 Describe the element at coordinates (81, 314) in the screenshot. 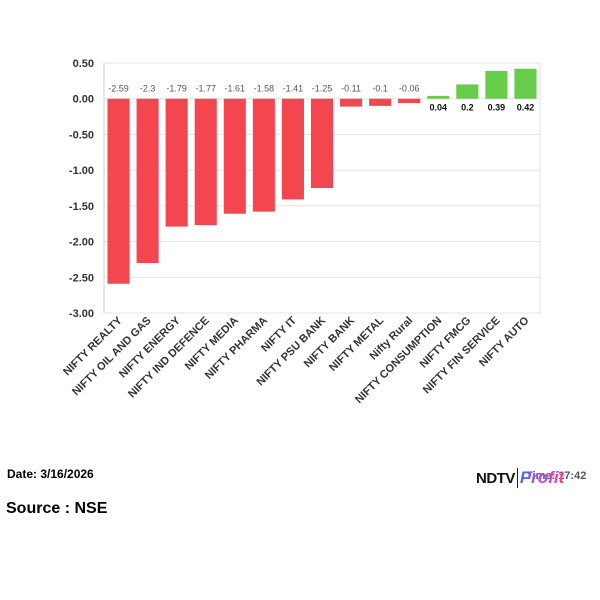

I see `y-tick-label: -3.00` at that location.